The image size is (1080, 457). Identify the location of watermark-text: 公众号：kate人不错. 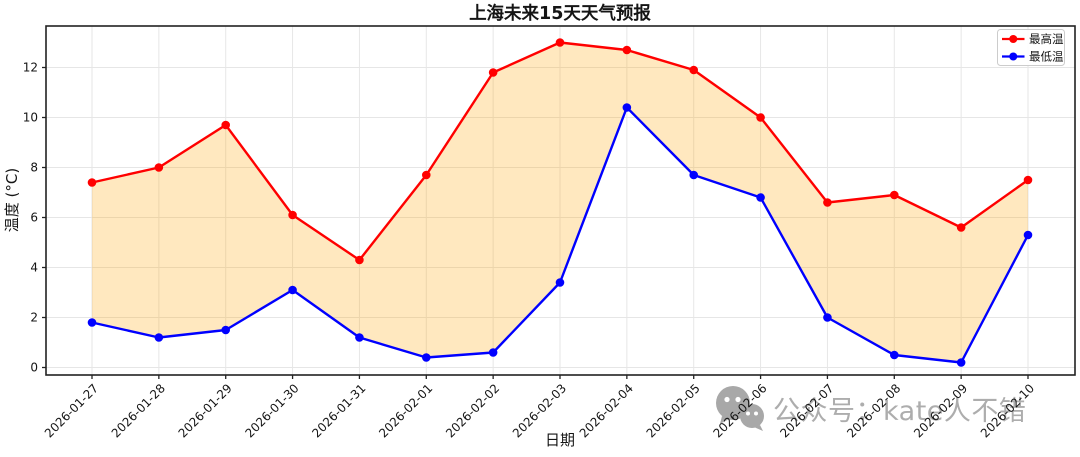
(900, 411).